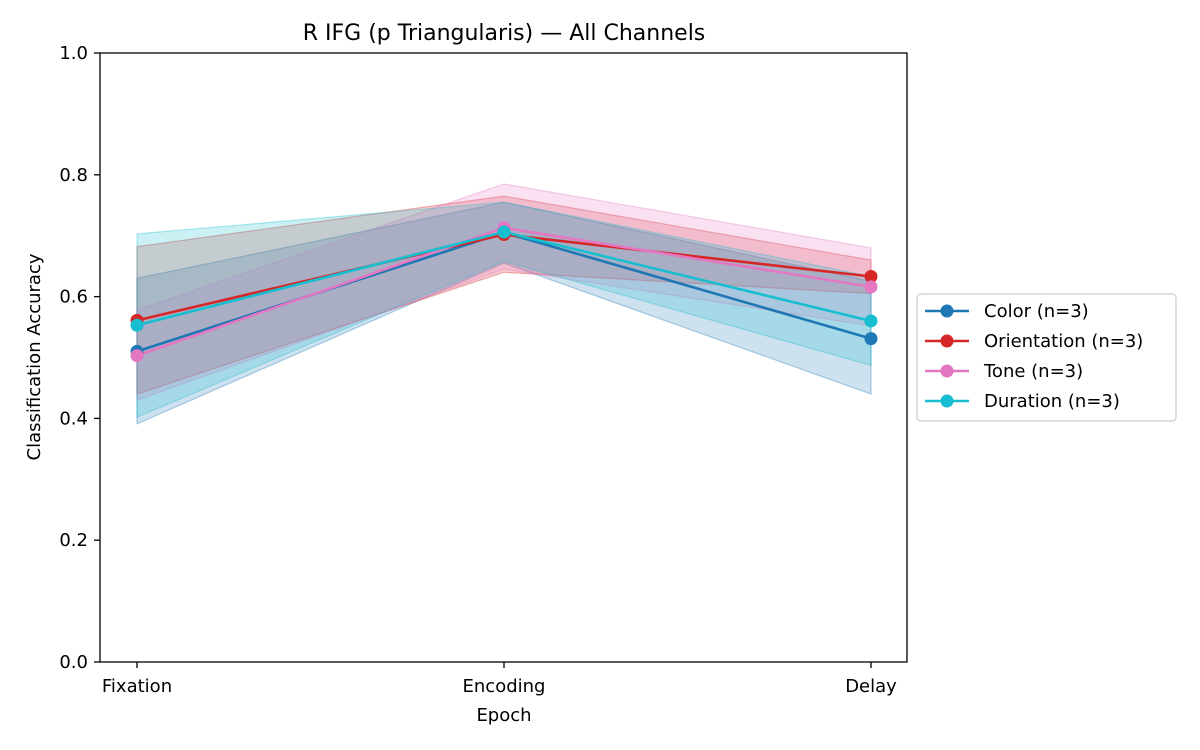 This screenshot has width=1200, height=750. Describe the element at coordinates (1063, 341) in the screenshot. I see `legend-label-1: Orientation (n=3)` at that location.